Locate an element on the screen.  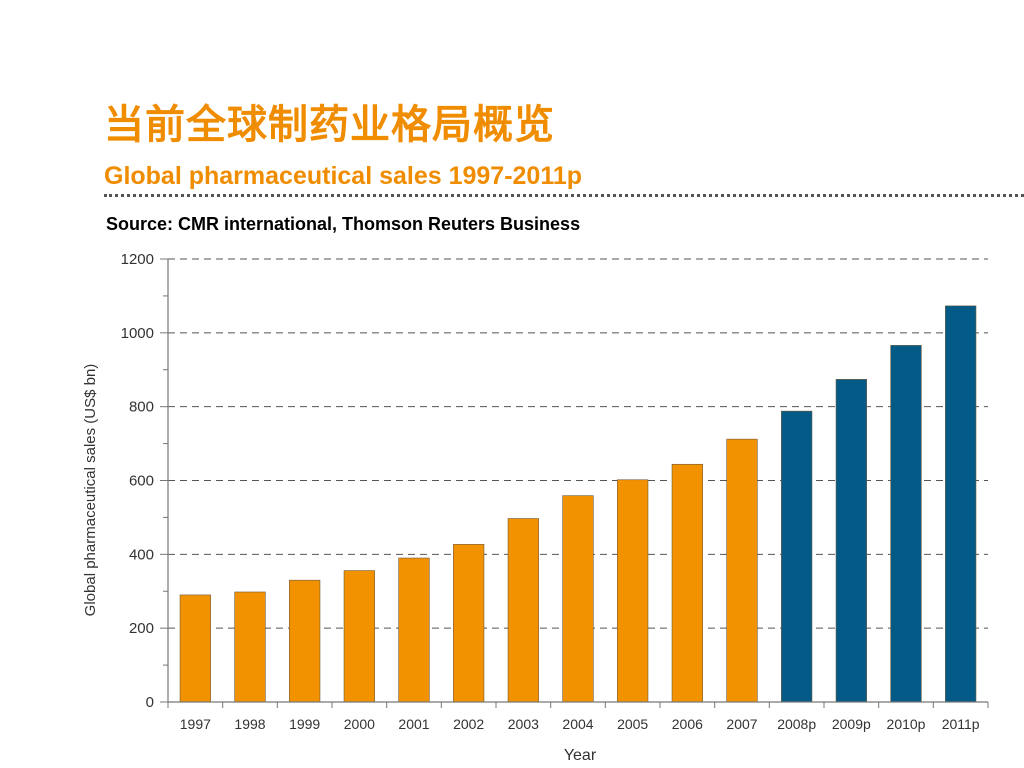
x-tick-label: 2003 is located at coordinates (523, 724).